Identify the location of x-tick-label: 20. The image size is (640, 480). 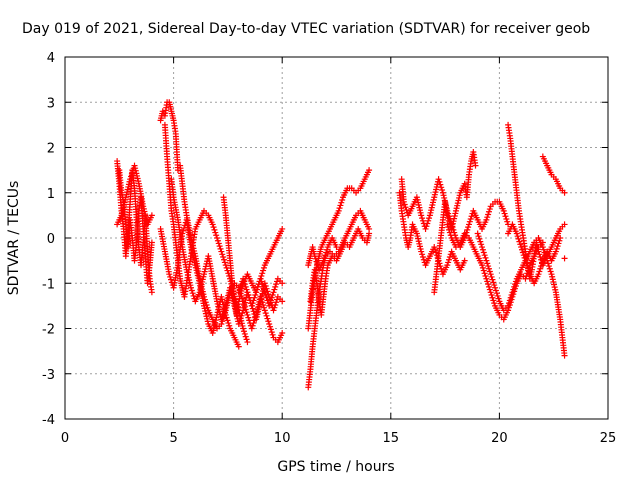
(499, 438).